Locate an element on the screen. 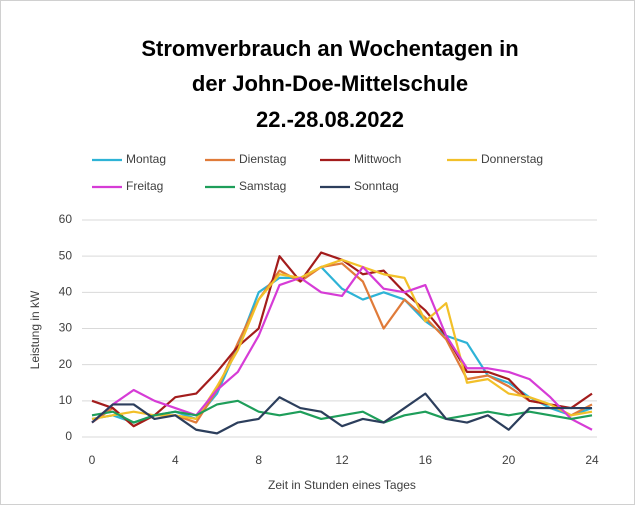 The width and height of the screenshot is (635, 505). chart-title: der John-Doe-Mittelschule is located at coordinates (330, 83).